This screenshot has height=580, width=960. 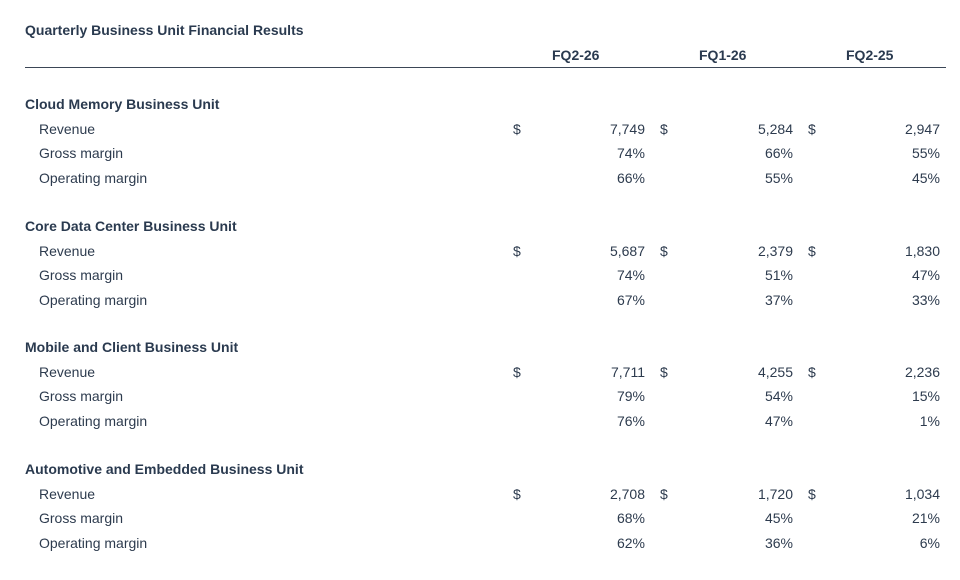 What do you see at coordinates (778, 542) in the screenshot?
I see `value-cell: 36%` at bounding box center [778, 542].